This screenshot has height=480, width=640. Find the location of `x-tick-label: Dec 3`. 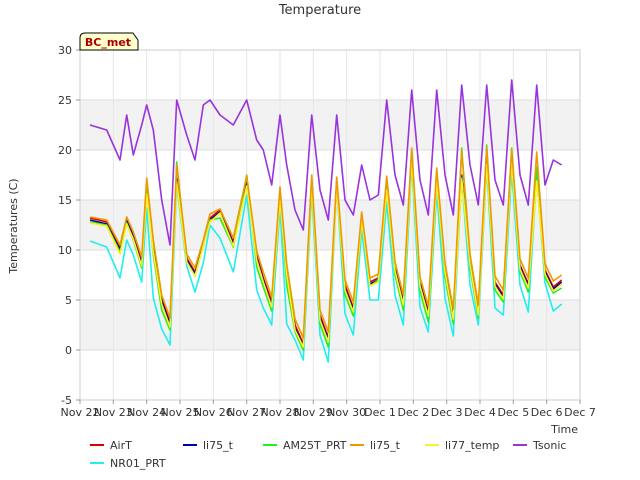

x-tick-label: Dec 3 is located at coordinates (447, 412).